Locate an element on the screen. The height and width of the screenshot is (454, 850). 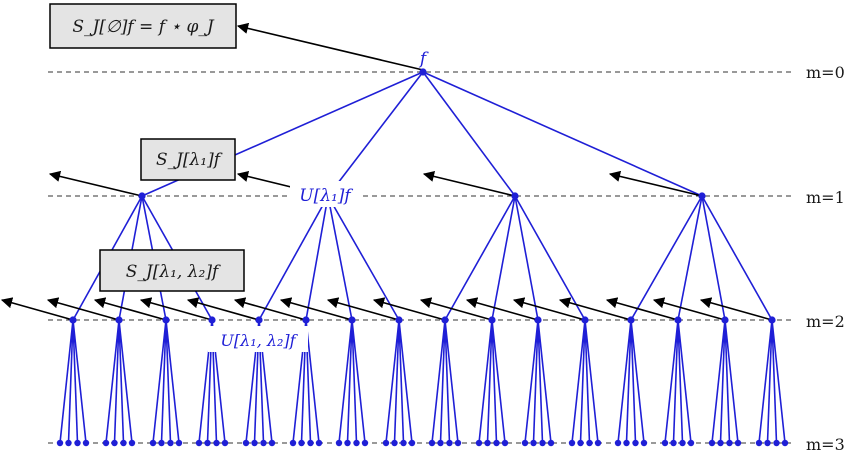
box-s-lambda12: S_J[λ₁, λ₂]f is located at coordinates (172, 270).